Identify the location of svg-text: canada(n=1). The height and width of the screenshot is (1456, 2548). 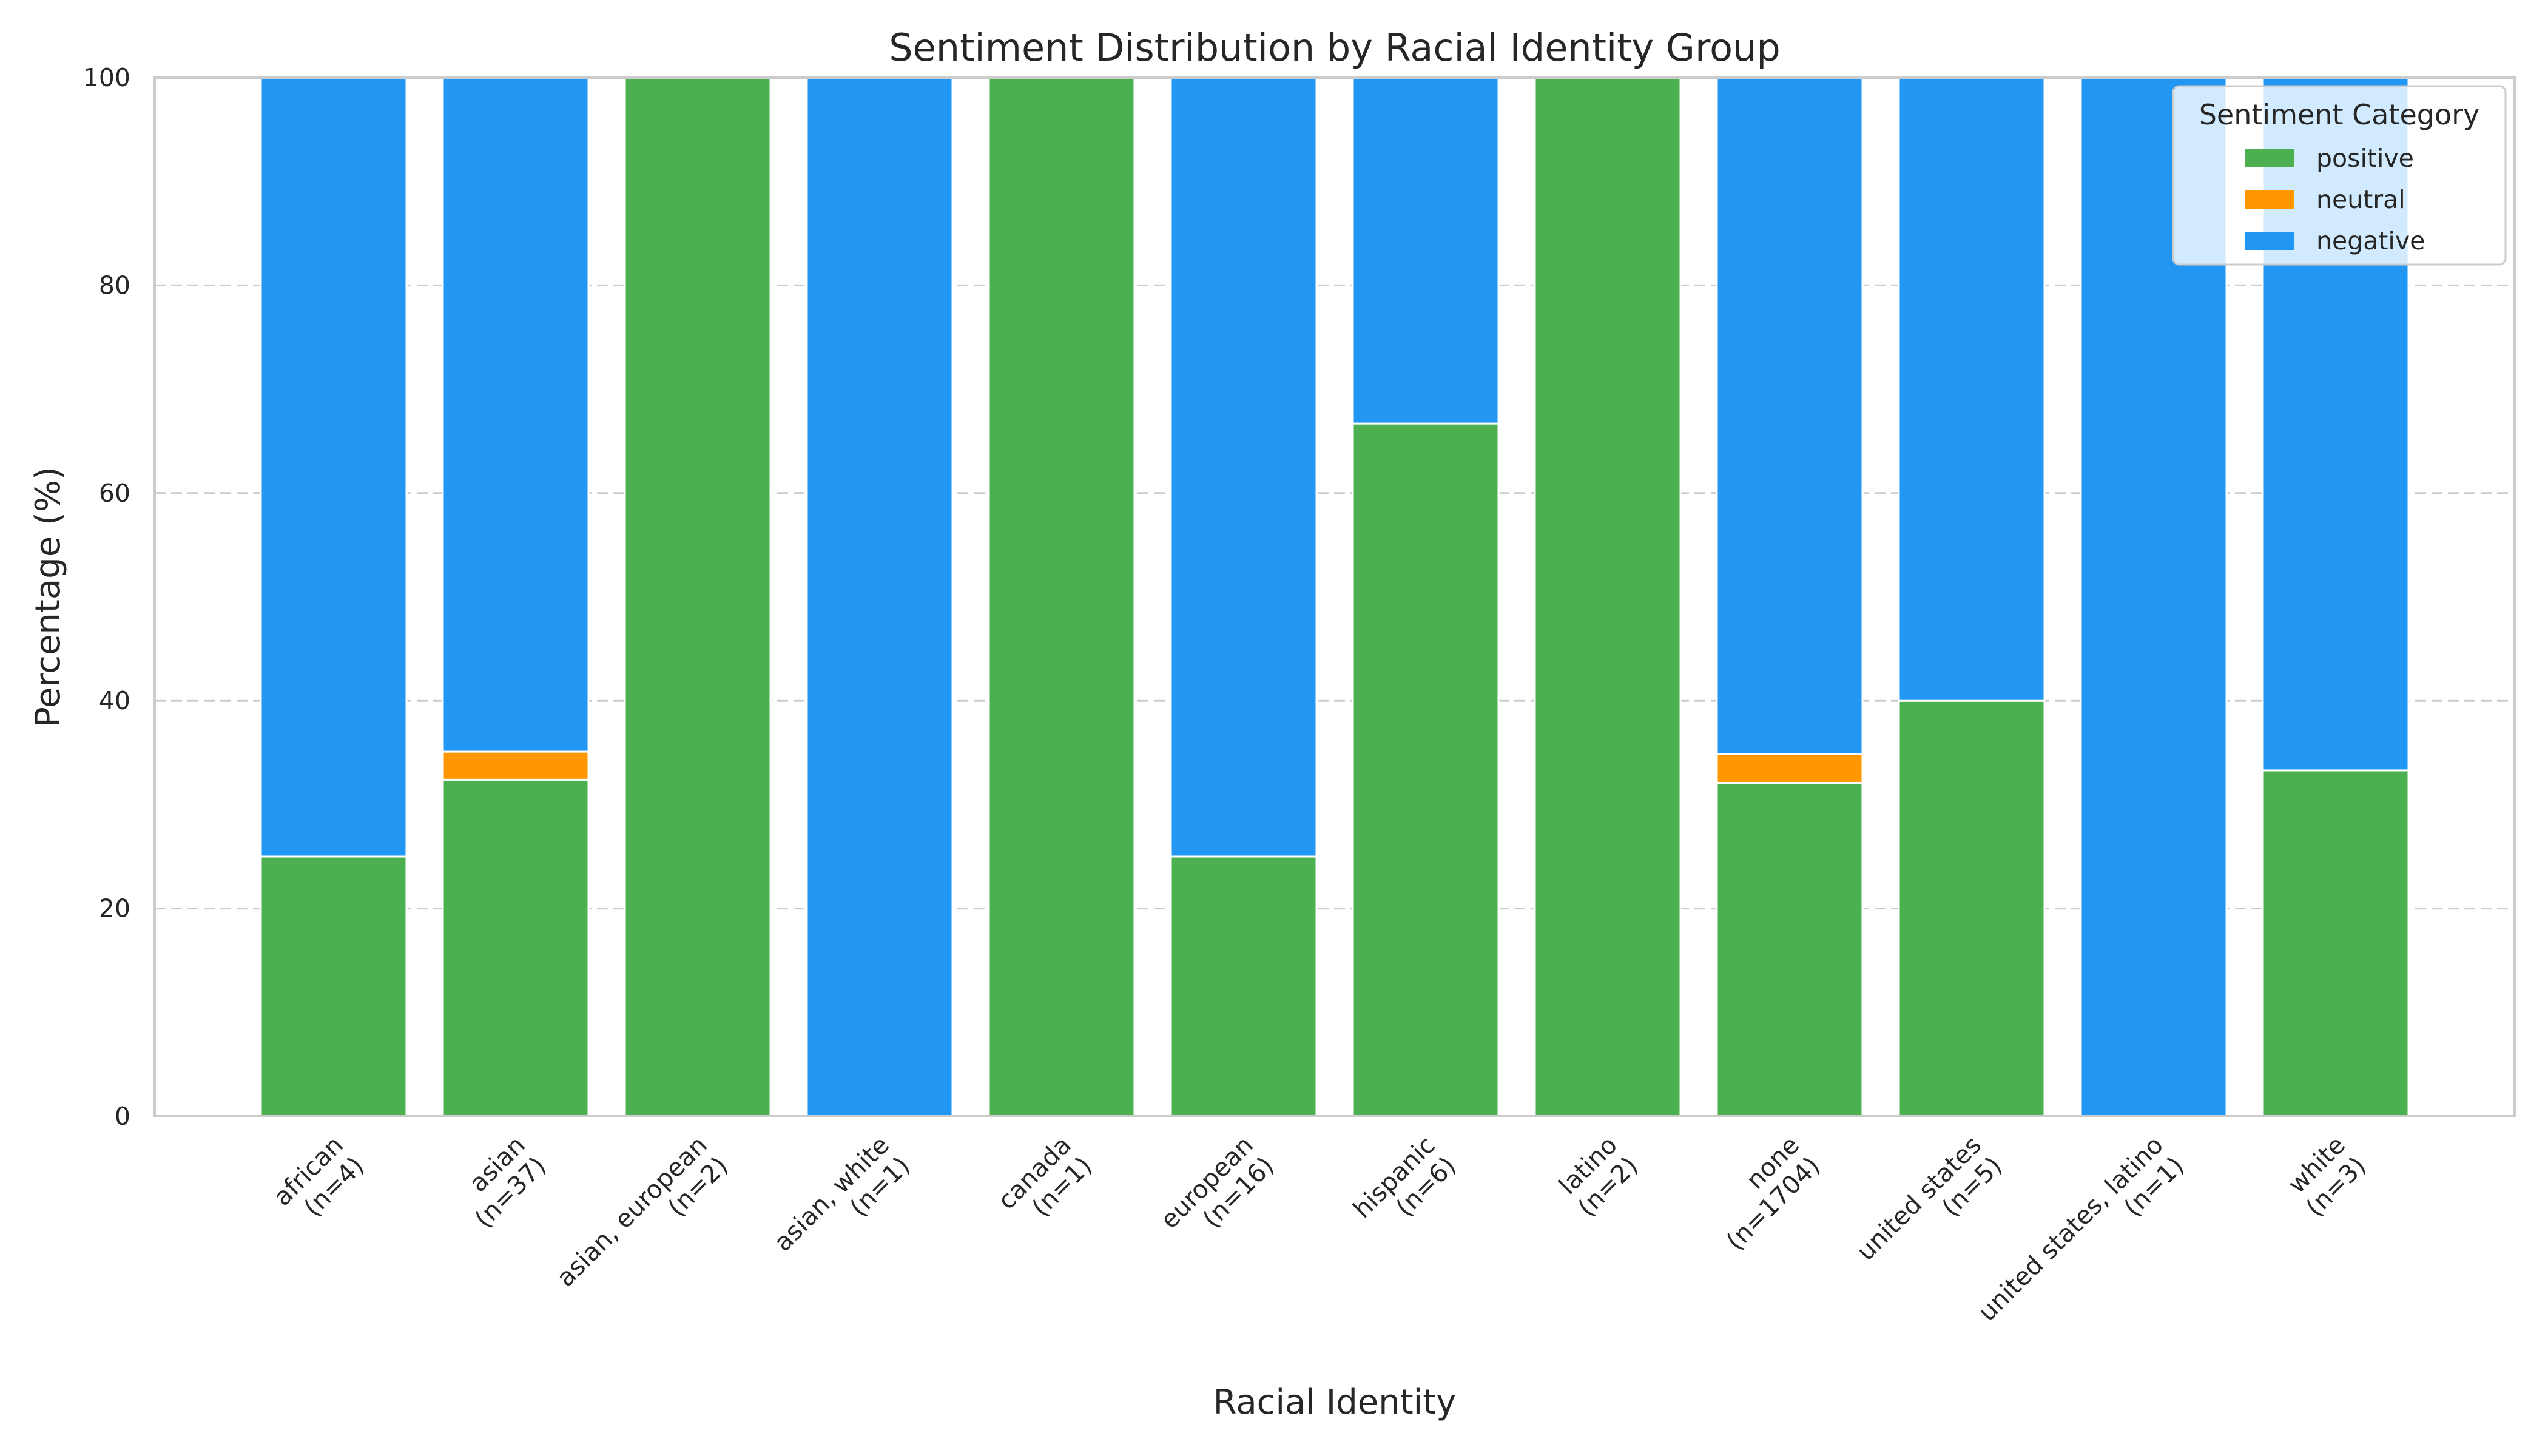
(1044, 1183).